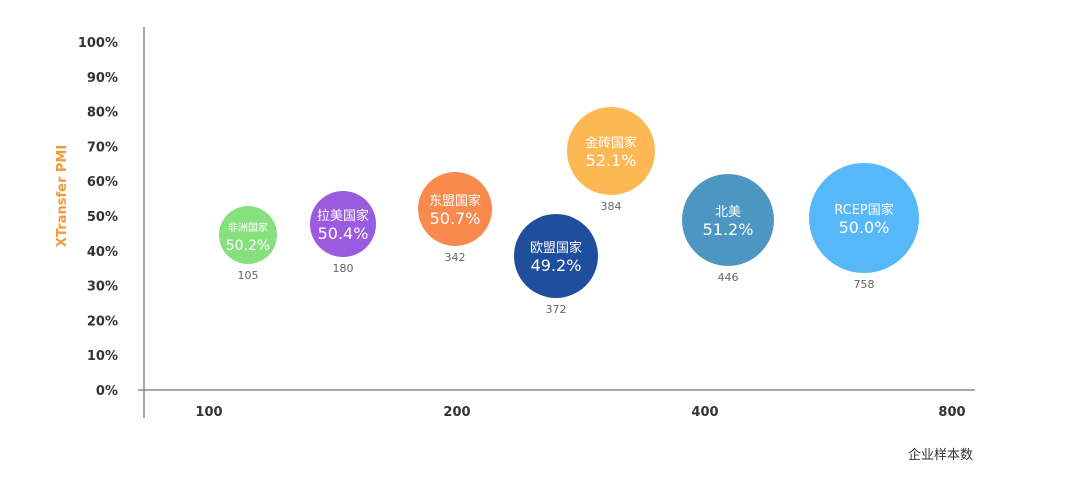 Image resolution: width=1080 pixels, height=486 pixels. Describe the element at coordinates (704, 412) in the screenshot. I see `x-tick-label: 400` at that location.